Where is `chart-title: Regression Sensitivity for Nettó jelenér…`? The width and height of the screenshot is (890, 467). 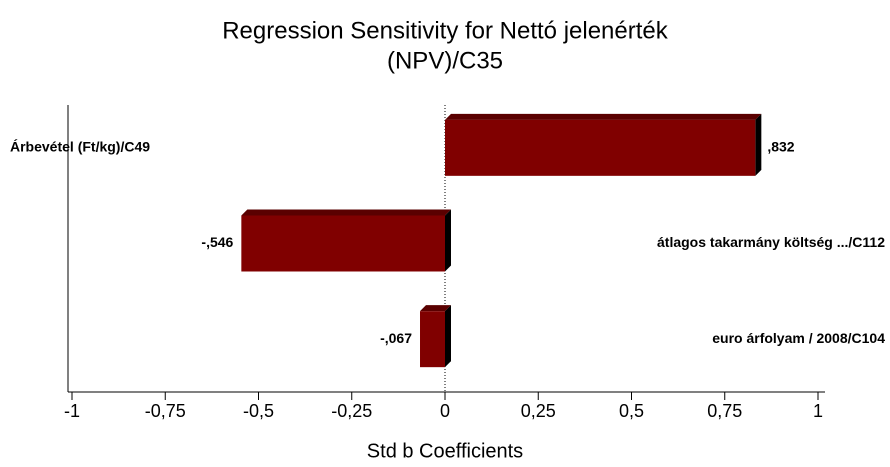 chart-title: Regression Sensitivity for Nettó jelenér… is located at coordinates (445, 30).